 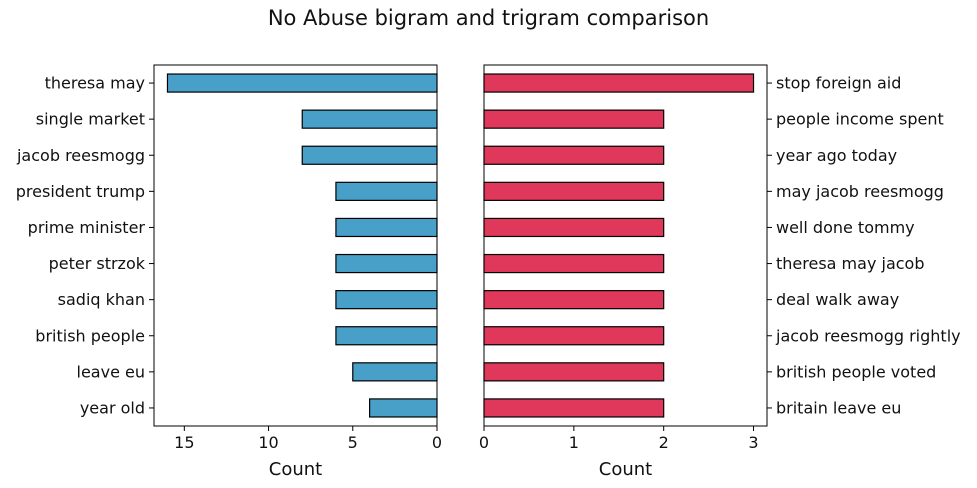 I want to click on trigram-category-label: british people voted, so click(x=856, y=371).